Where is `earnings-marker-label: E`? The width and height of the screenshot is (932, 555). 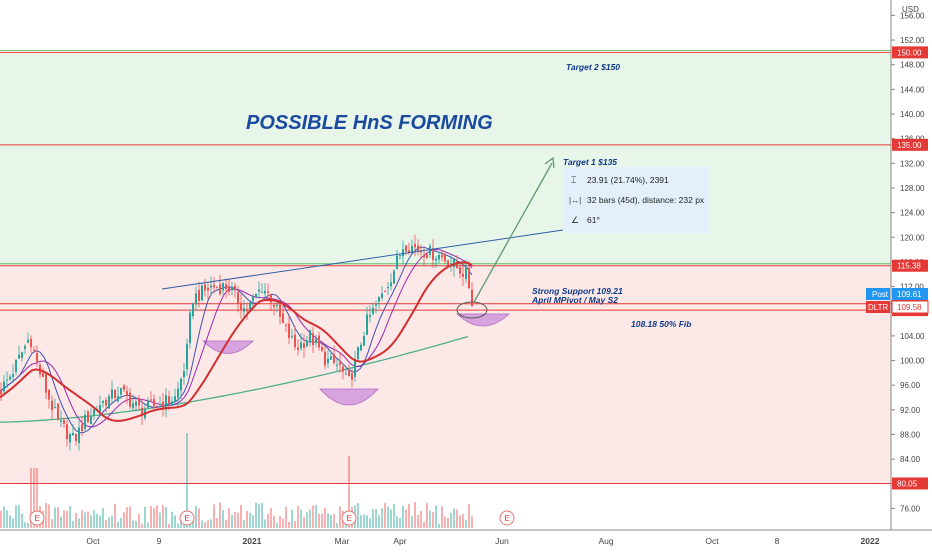
earnings-marker-label: E is located at coordinates (36, 518).